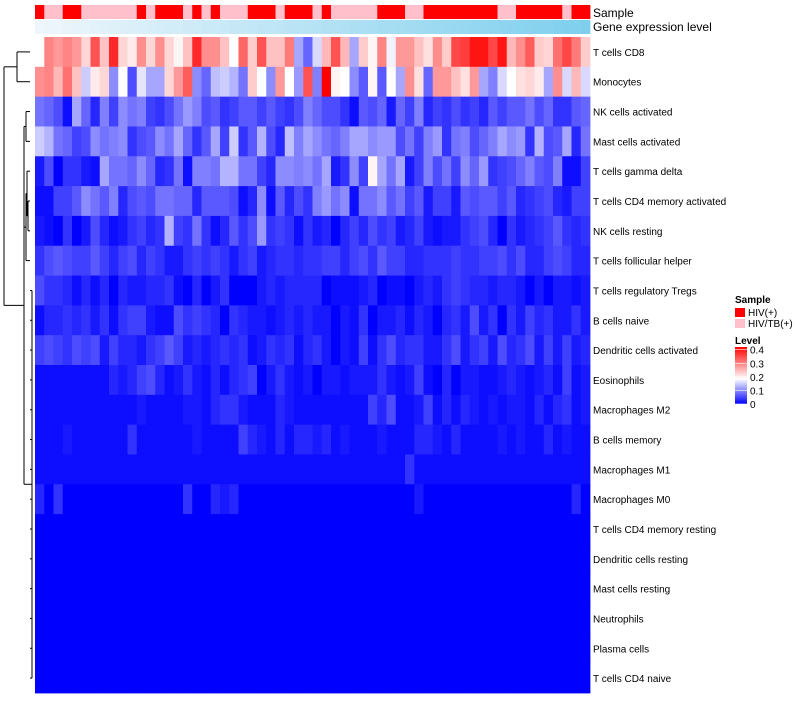 Image resolution: width=800 pixels, height=705 pixels. Describe the element at coordinates (762, 313) in the screenshot. I see `legend-label-hiv: HIV(+)` at that location.